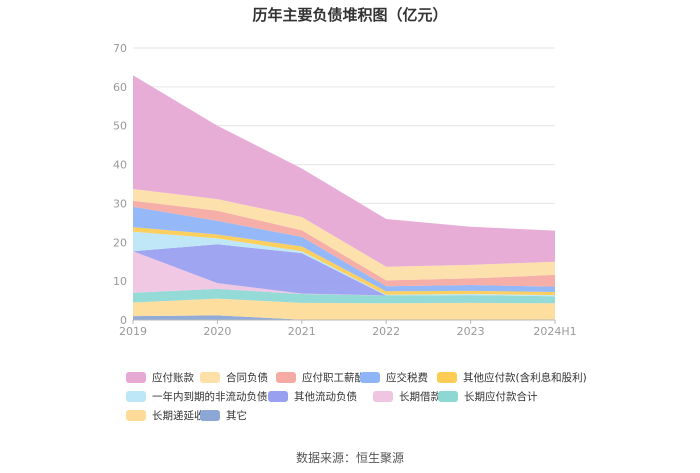  What do you see at coordinates (120, 184) in the screenshot?
I see `y-axis-ticks: 0 10 20 30 40 50 60 70` at bounding box center [120, 184].